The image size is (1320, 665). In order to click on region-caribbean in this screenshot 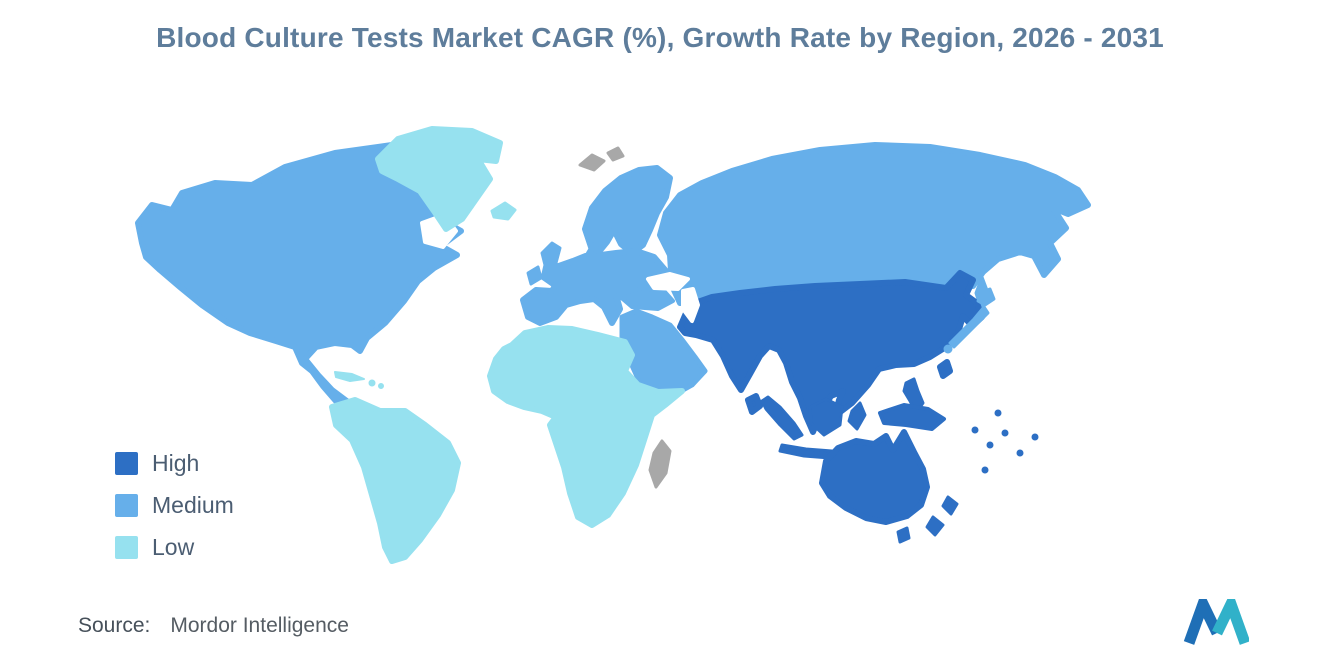, I will do `click(359, 380)`.